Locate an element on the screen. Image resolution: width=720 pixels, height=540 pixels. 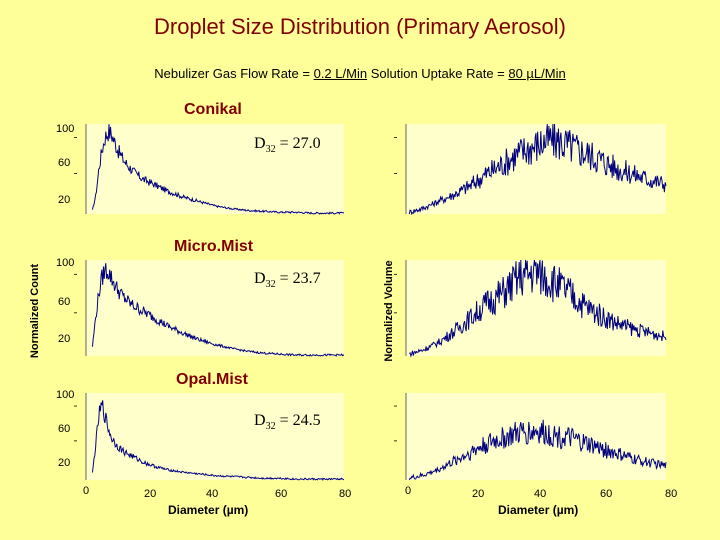
x-axis-title-volume: Diameter (µm) is located at coordinates (538, 510).